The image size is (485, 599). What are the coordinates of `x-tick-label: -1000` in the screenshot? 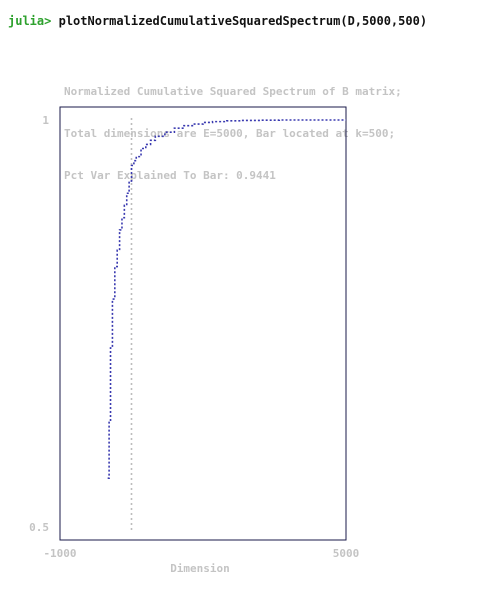 It's located at (59, 553).